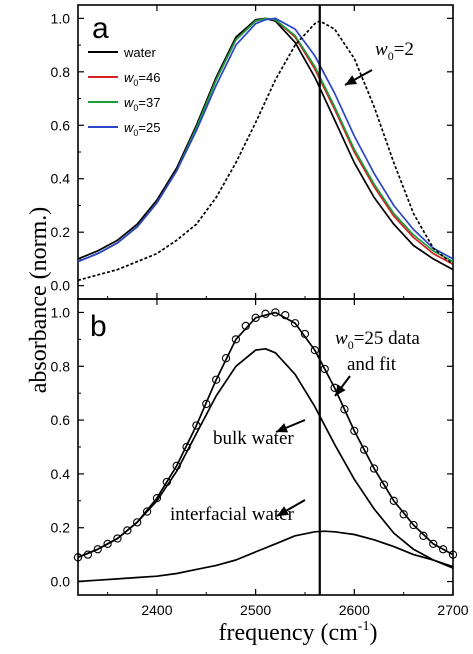 The width and height of the screenshot is (473, 654). Describe the element at coordinates (253, 438) in the screenshot. I see `annotation-bulk-water: bulk water` at that location.